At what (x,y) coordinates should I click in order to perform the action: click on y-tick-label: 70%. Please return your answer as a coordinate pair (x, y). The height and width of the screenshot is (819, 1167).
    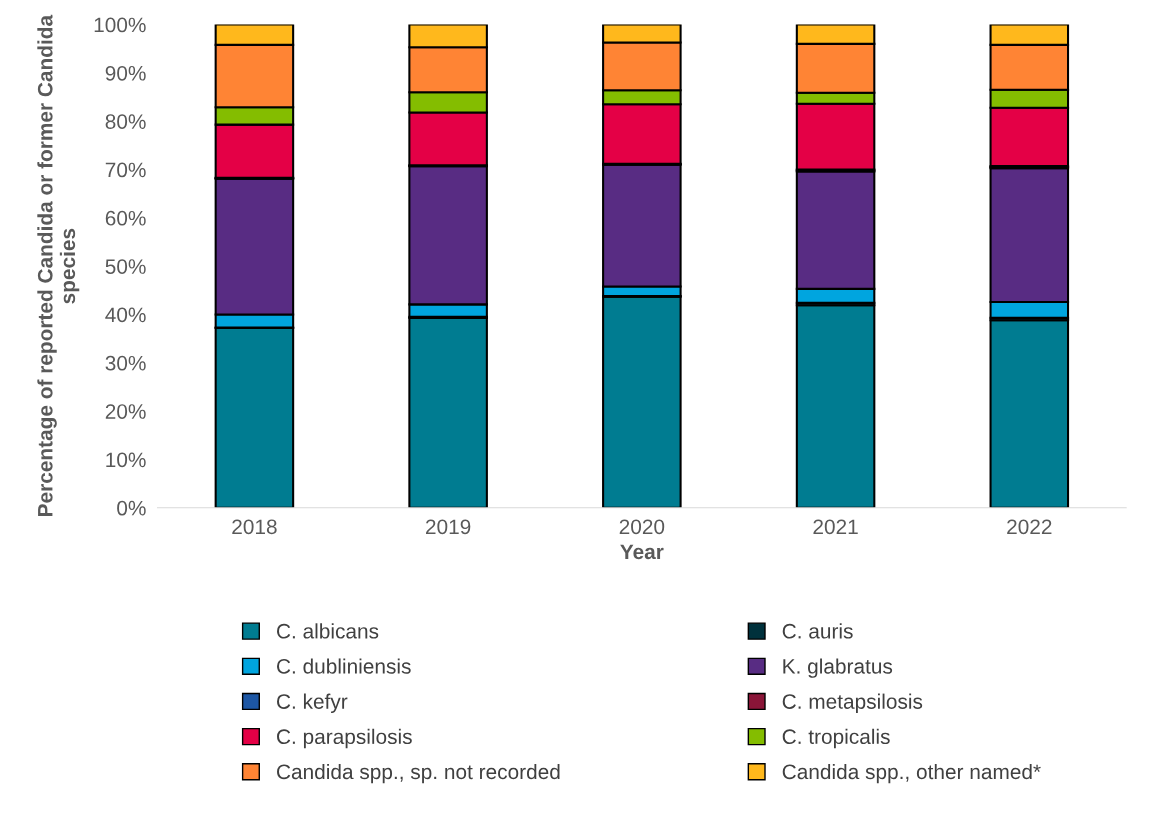
    Looking at the image, I should click on (125, 170).